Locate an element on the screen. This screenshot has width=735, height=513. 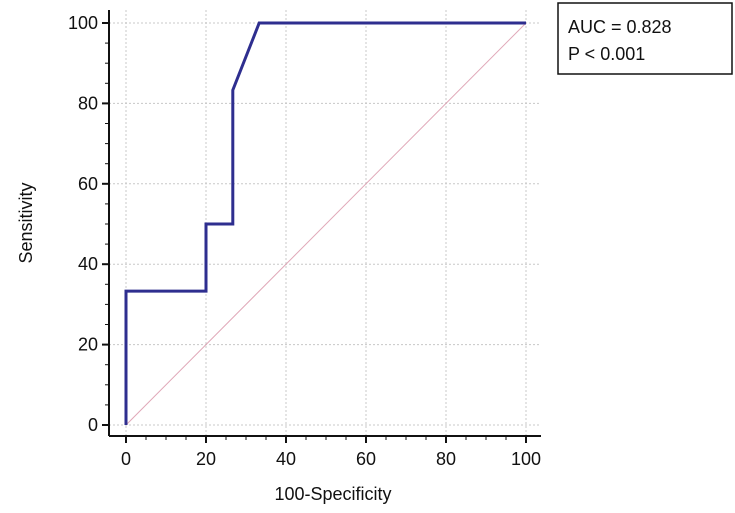
legend-box: AUC = 0.828 P < 0.001 is located at coordinates (645, 38).